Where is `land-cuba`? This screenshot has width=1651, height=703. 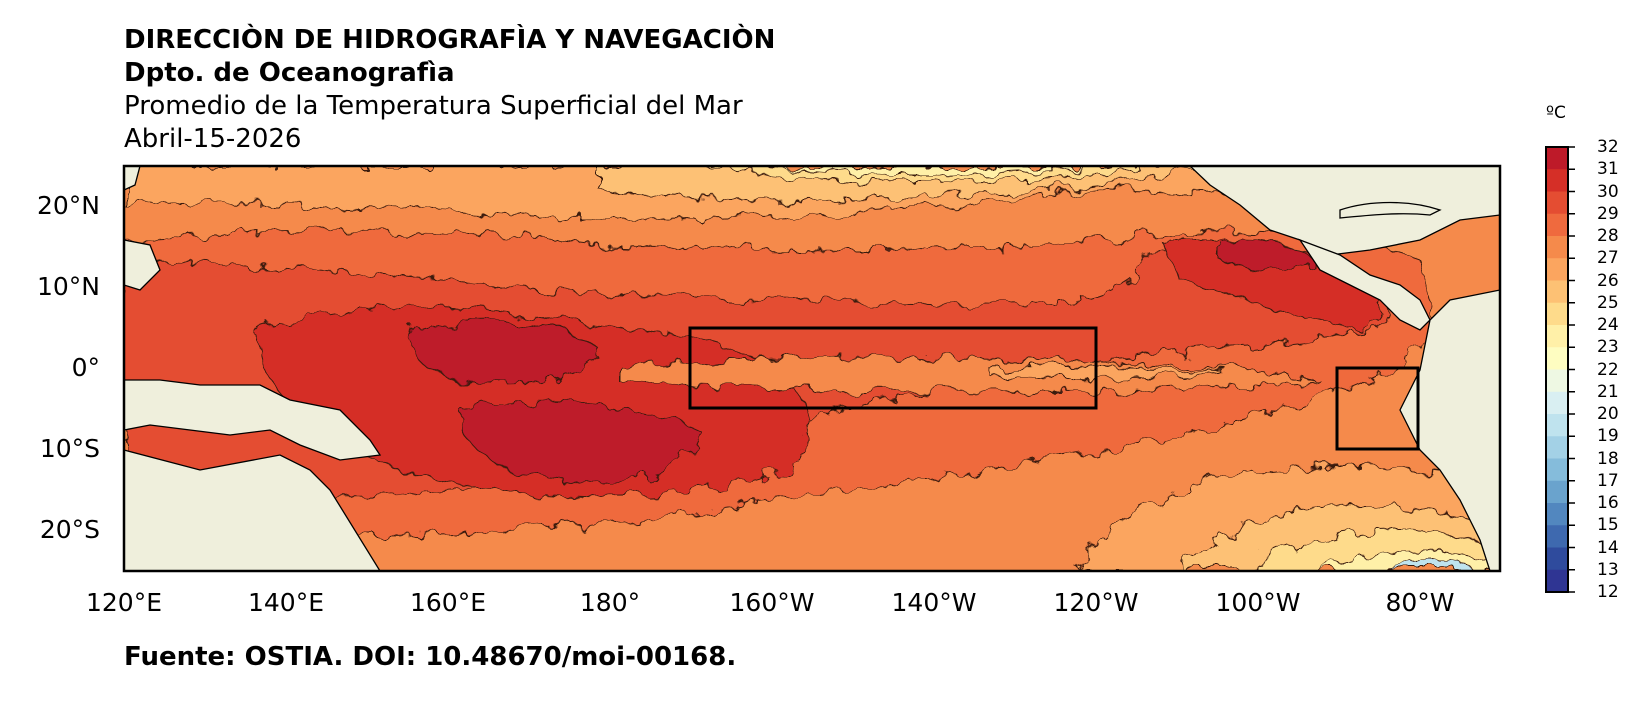 land-cuba is located at coordinates (1390, 210).